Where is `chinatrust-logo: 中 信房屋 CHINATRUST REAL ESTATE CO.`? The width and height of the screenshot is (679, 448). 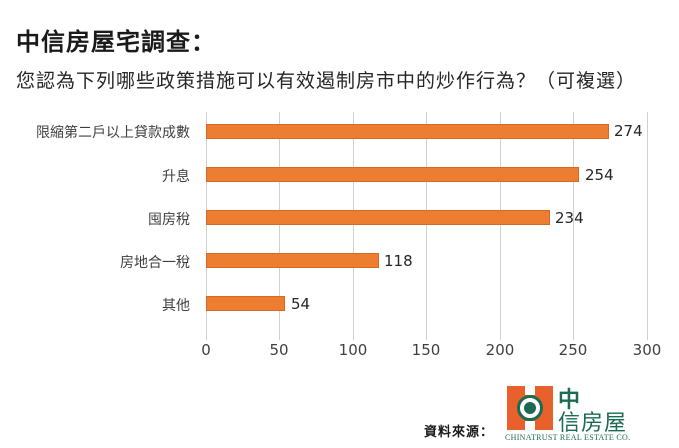
chinatrust-logo: 中 信房屋 CHINATRUST REAL ESTATE CO. is located at coordinates (590, 415).